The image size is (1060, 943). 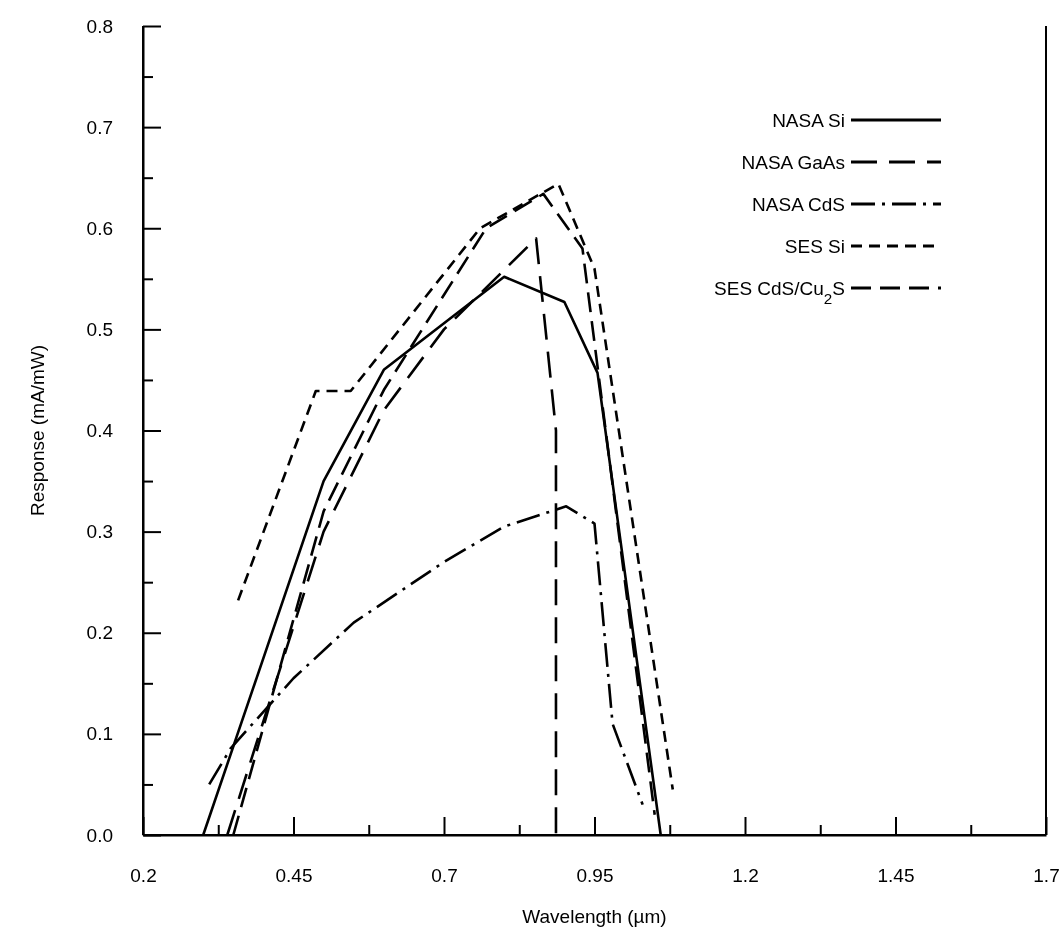 I want to click on y-tick-label: 0.0, so click(x=99, y=835).